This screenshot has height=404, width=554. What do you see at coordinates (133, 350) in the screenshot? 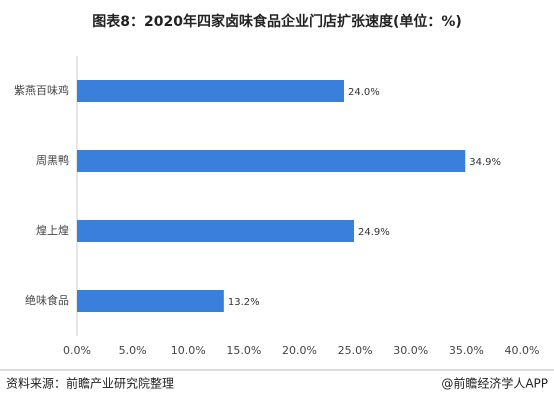
I see `x-tick-label: 5.0%` at bounding box center [133, 350].